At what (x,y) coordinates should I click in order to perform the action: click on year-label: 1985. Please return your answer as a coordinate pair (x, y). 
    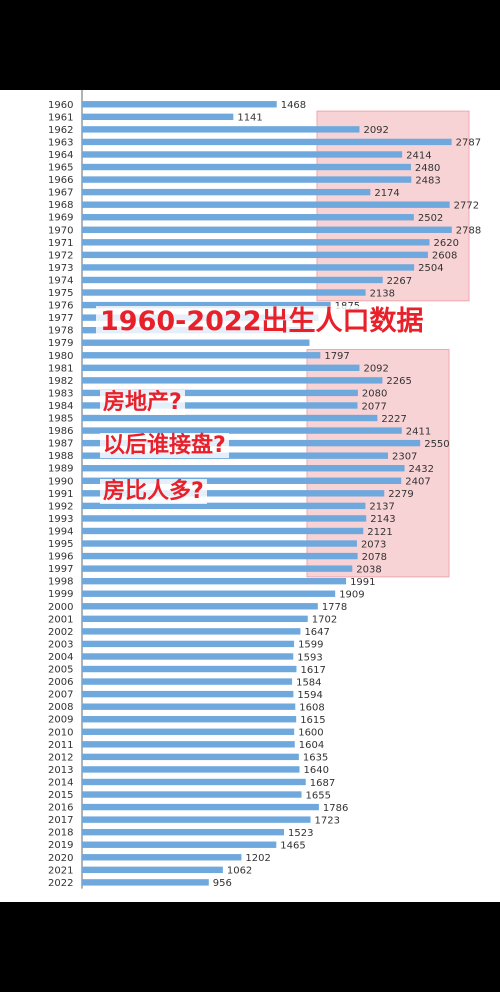
    Looking at the image, I should click on (60, 419).